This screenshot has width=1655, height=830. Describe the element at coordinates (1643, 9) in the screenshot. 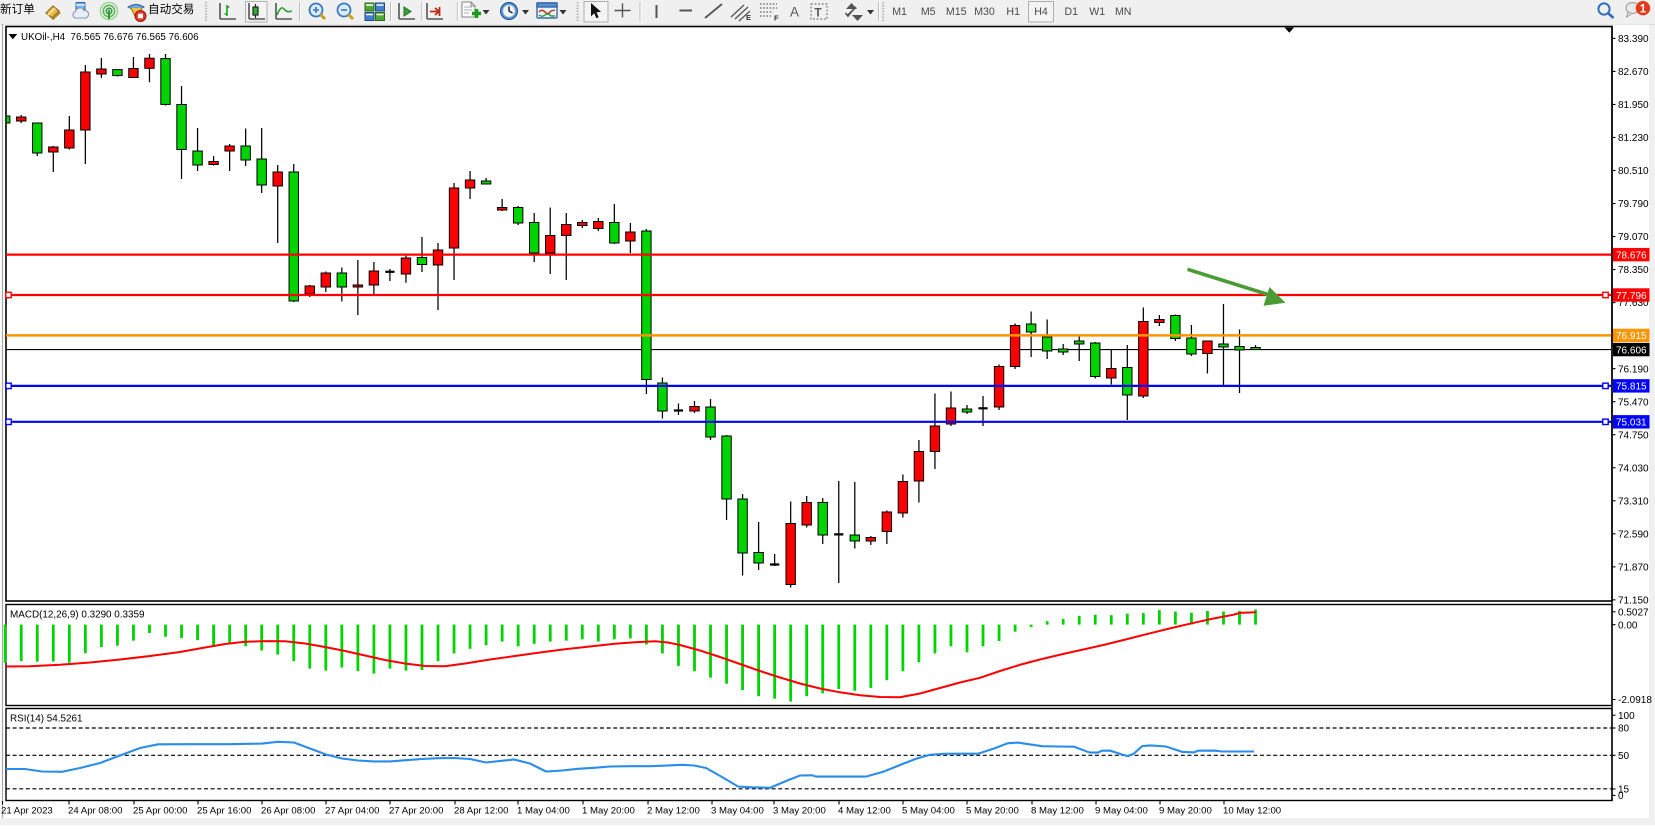

I see `svg-text: 1` at that location.